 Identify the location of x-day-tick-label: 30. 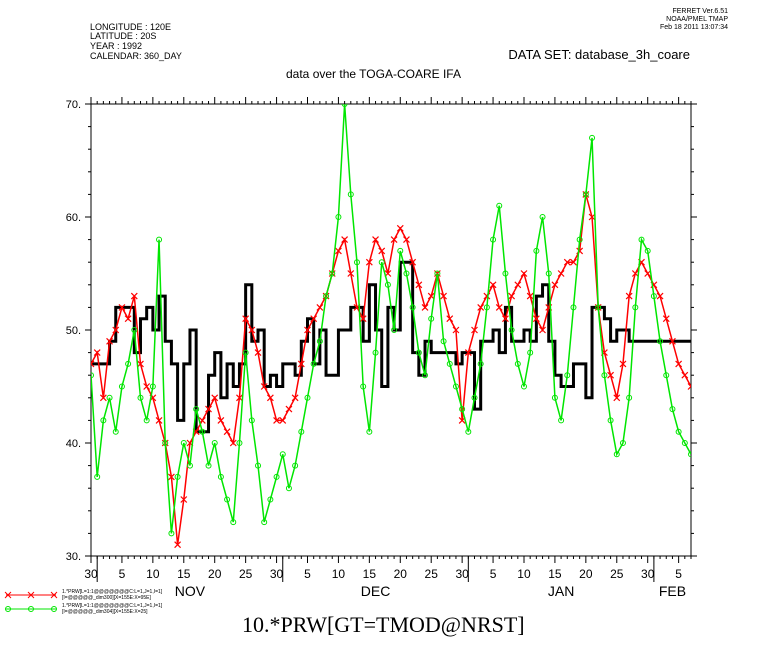
(462, 574).